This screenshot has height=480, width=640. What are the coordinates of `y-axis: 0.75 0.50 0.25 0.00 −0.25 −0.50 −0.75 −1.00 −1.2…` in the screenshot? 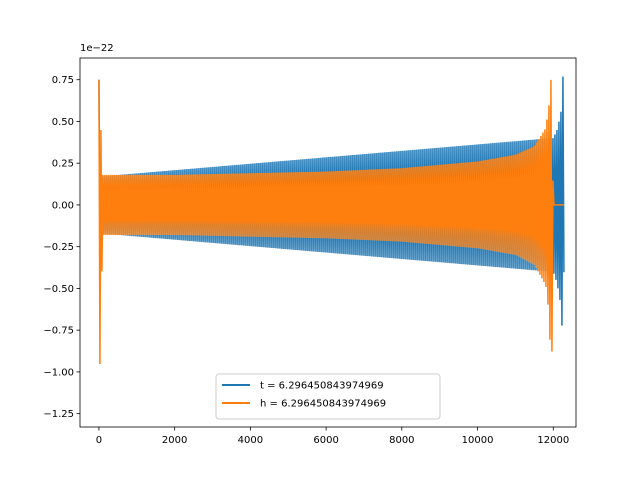 It's located at (61, 247).